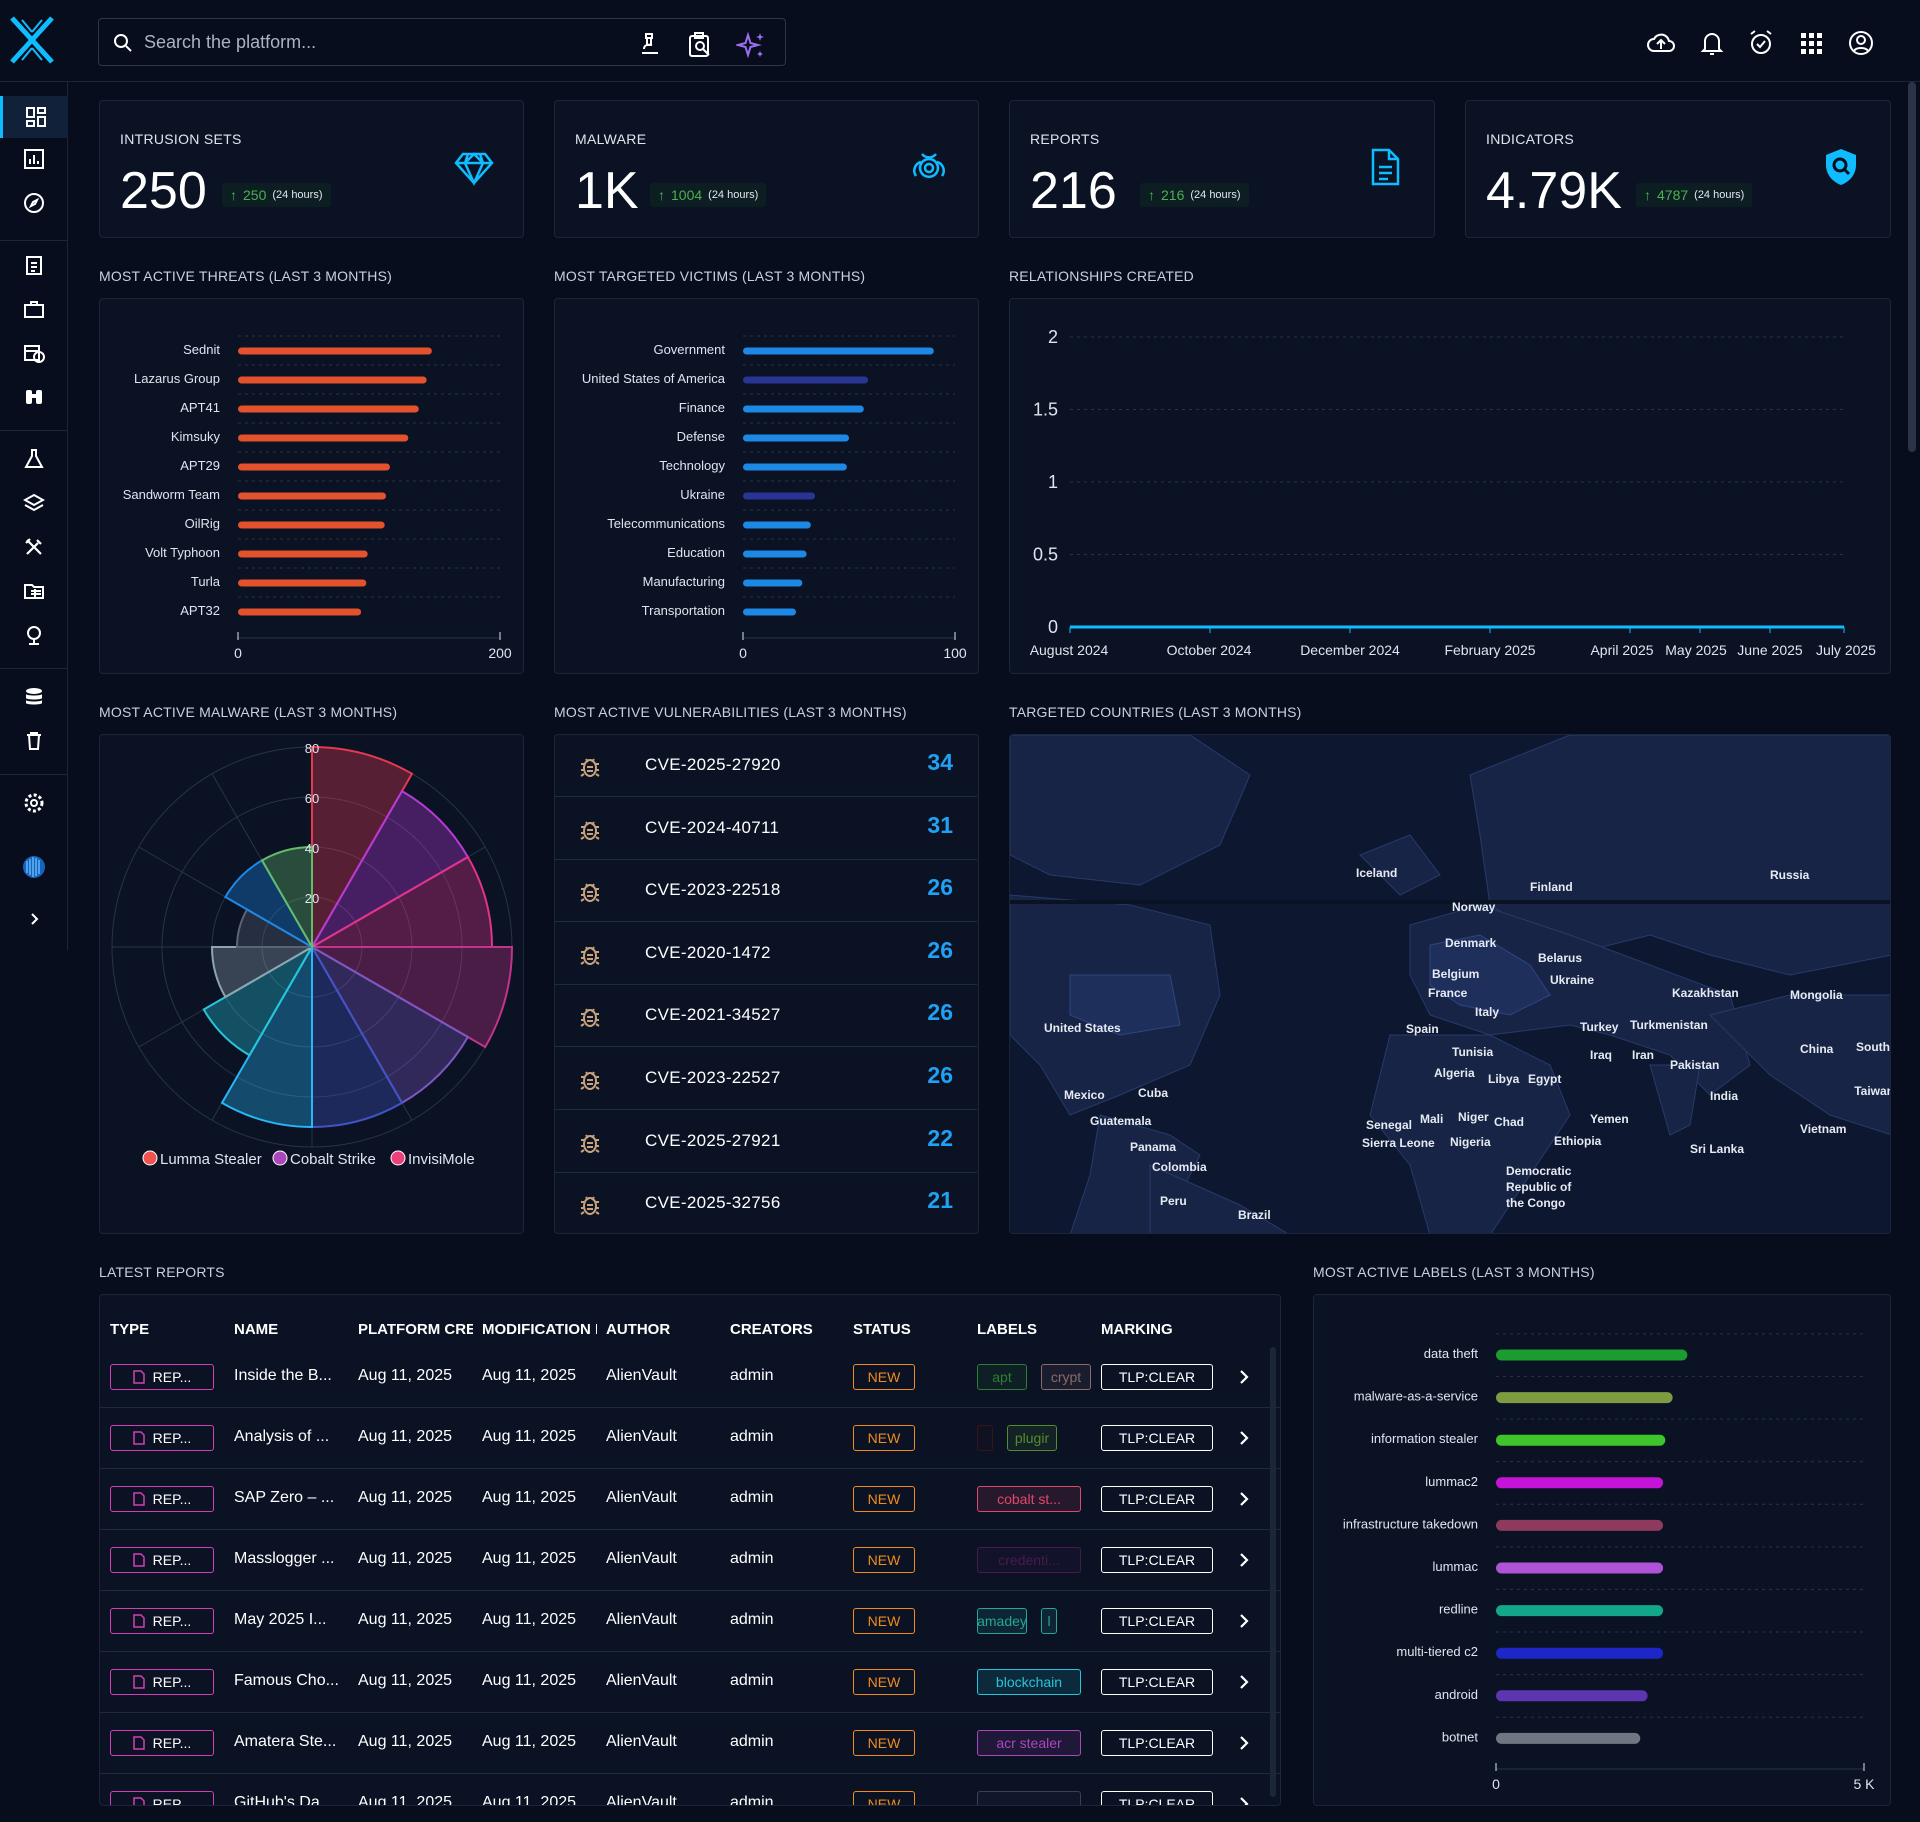 This screenshot has width=1920, height=1822. Describe the element at coordinates (34, 919) in the screenshot. I see `sidebar-expand-button` at that location.